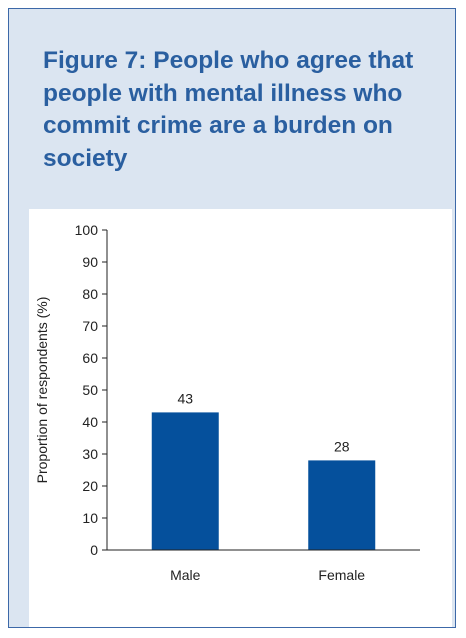 This screenshot has width=466, height=638. What do you see at coordinates (90, 326) in the screenshot?
I see `y-tick-label: 70` at bounding box center [90, 326].